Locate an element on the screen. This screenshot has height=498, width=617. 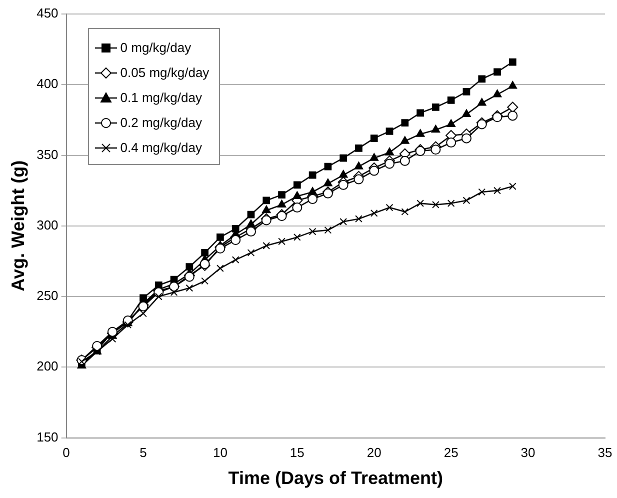
x-tick-label: 25 is located at coordinates (451, 452).